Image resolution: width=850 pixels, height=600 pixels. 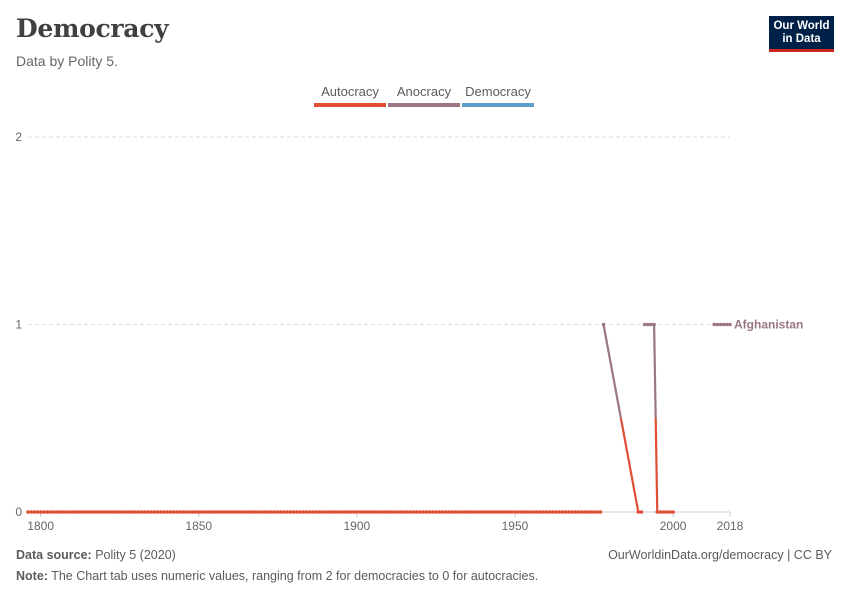 What do you see at coordinates (498, 105) in the screenshot?
I see `legend-swatch-democracy` at bounding box center [498, 105].